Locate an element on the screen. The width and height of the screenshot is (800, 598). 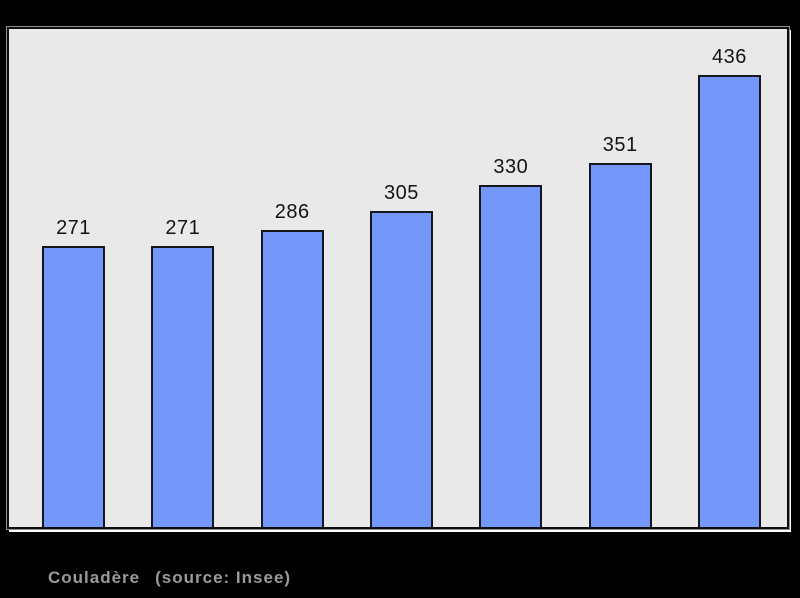
source-label: (source: Insee) is located at coordinates (223, 577).